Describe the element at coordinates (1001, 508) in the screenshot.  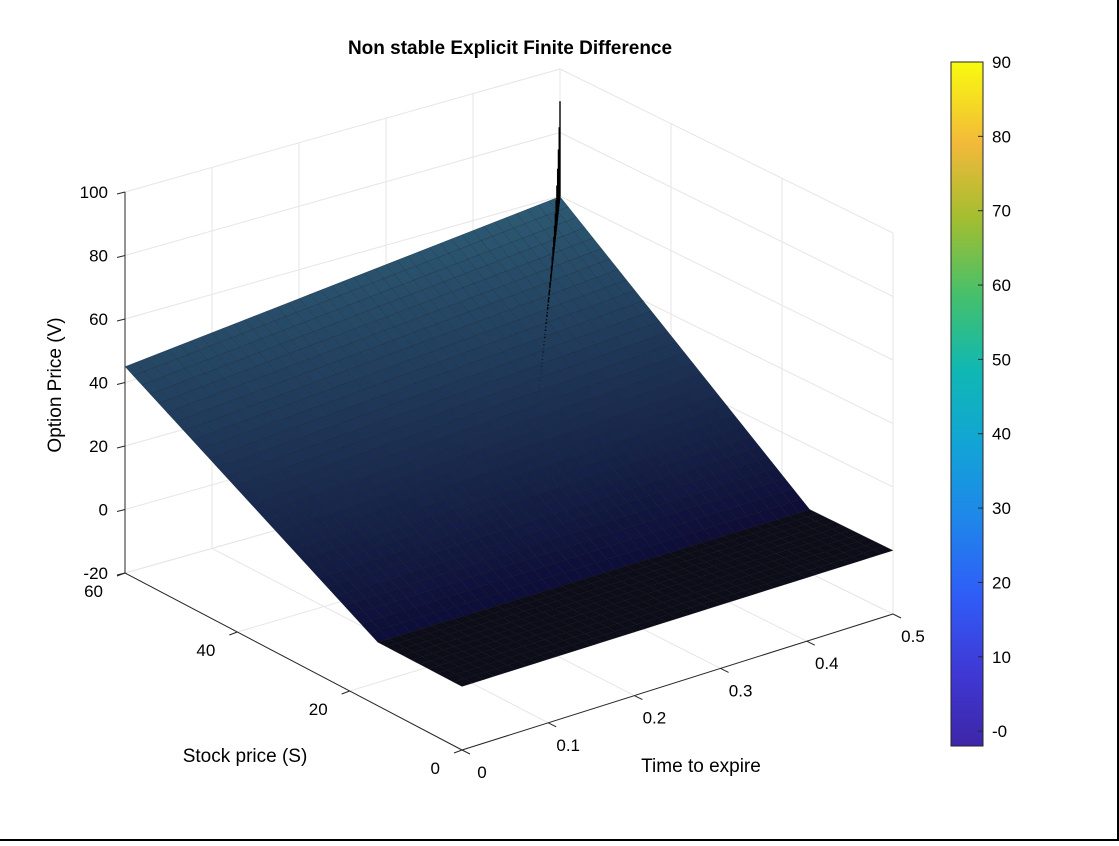
I see `colorbar-tick-label: 30` at that location.